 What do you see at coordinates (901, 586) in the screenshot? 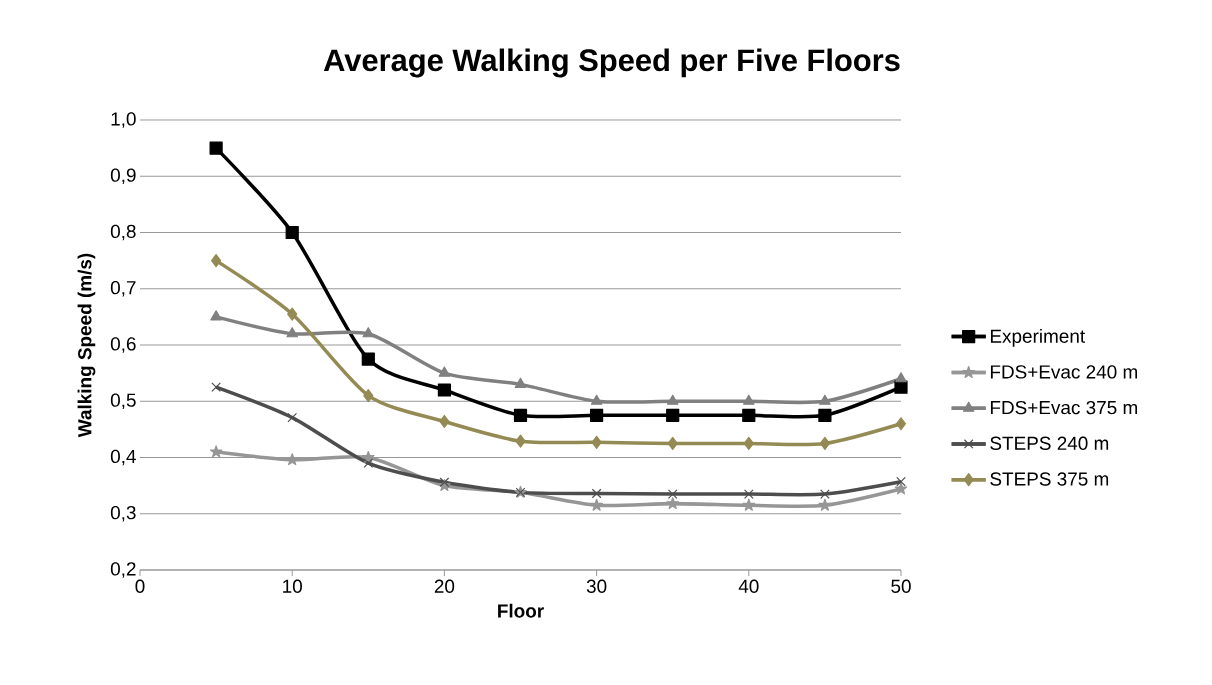
I see `x-tick-label: 50` at bounding box center [901, 586].